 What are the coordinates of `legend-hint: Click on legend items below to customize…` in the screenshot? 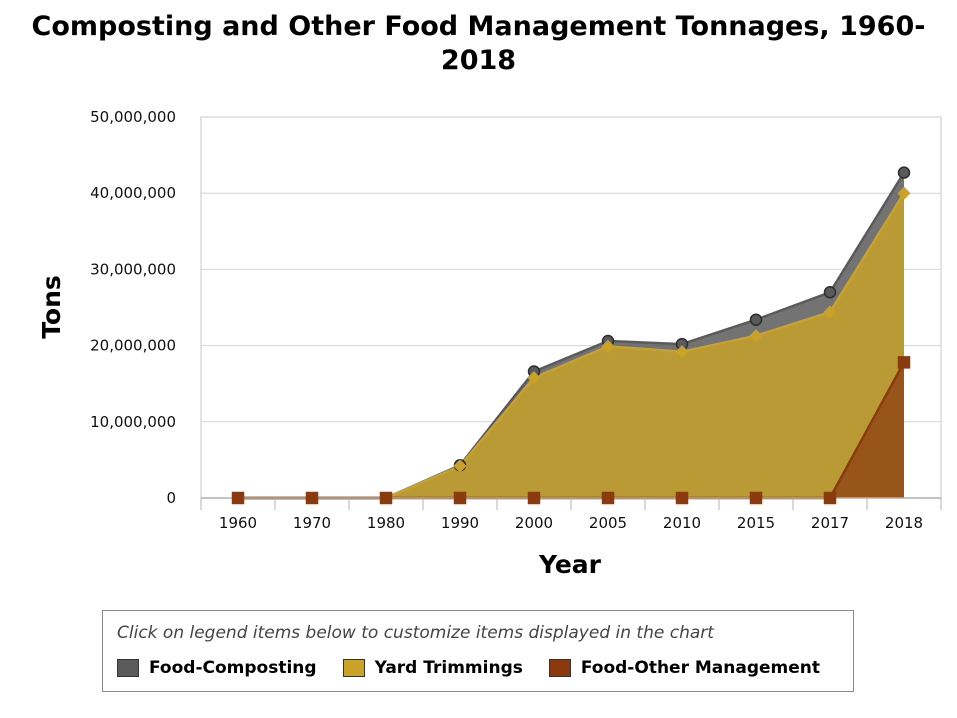 It's located at (415, 633).